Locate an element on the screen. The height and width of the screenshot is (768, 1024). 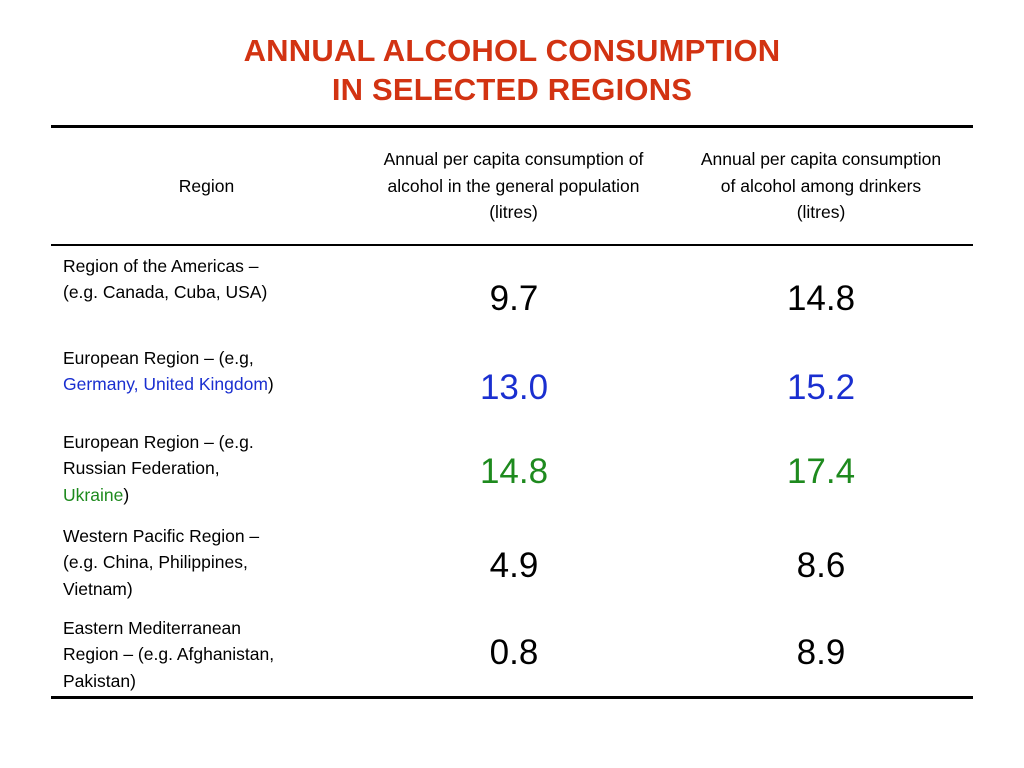
general-population-value: 9.7 is located at coordinates (514, 298).